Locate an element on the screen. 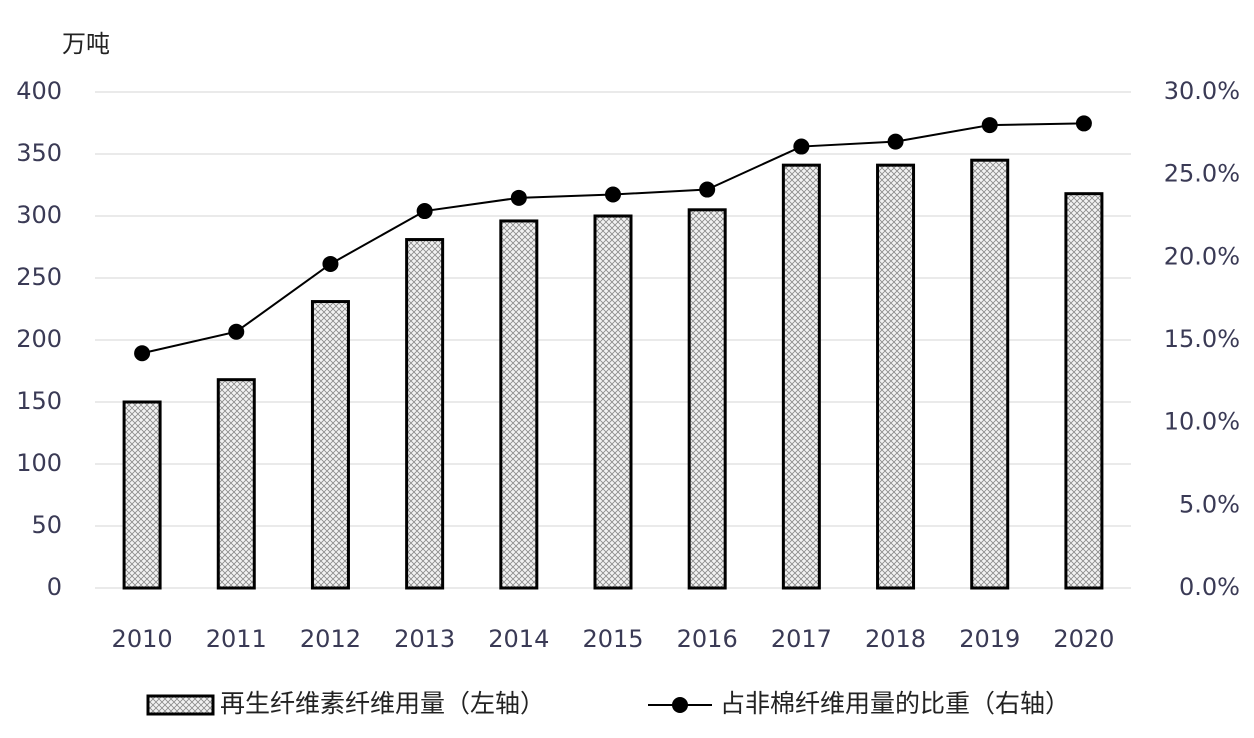  y2-tick-label: 20.0% is located at coordinates (1202, 256).